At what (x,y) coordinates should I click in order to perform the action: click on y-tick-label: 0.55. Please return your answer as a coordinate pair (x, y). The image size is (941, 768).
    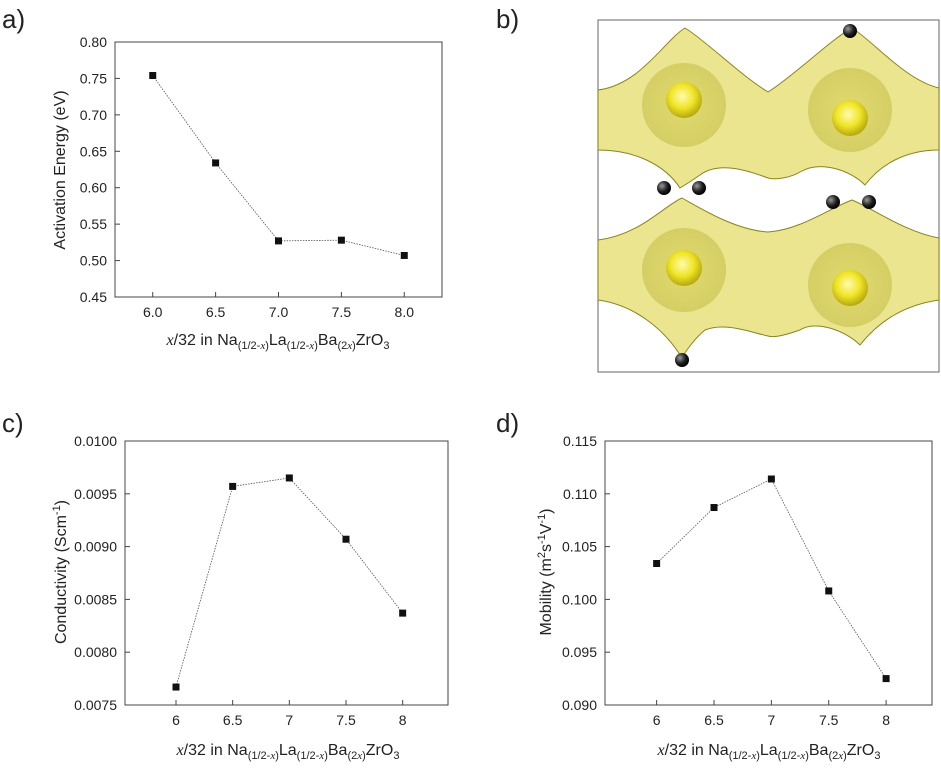
    Looking at the image, I should click on (93, 224).